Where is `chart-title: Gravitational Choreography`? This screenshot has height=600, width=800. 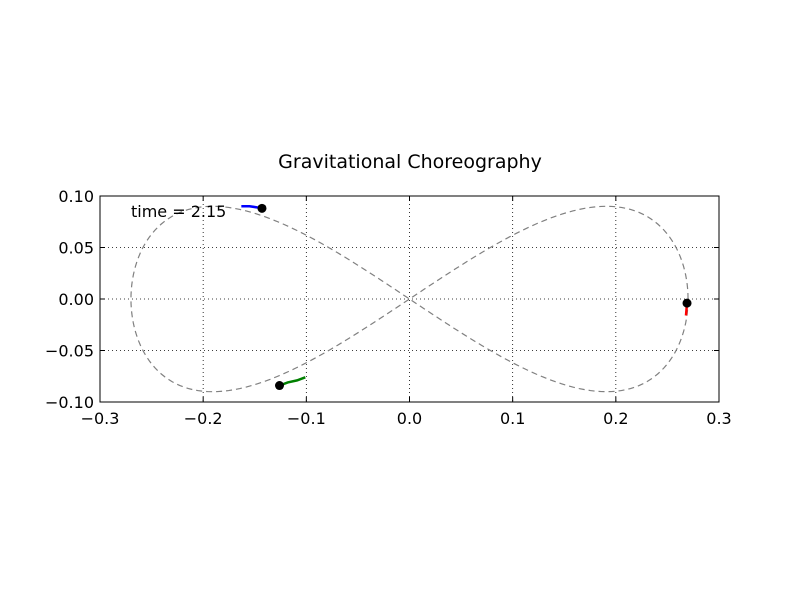
chart-title: Gravitational Choreography is located at coordinates (410, 162).